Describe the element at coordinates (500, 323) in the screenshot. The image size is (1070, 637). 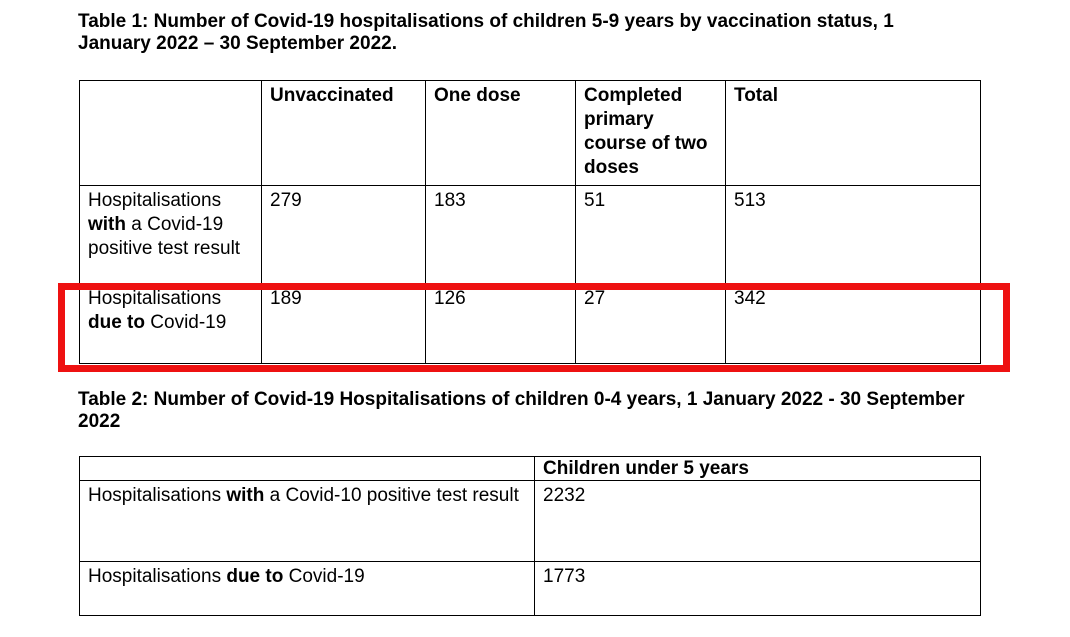
I see `value-cell: 126` at that location.